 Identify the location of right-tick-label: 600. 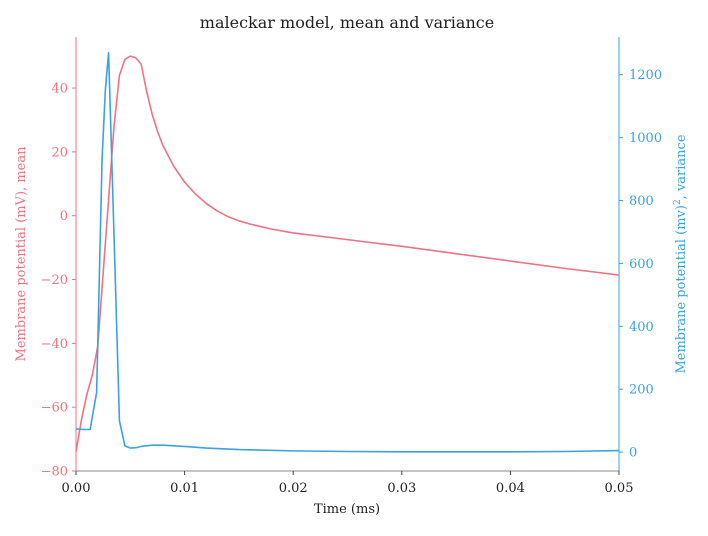
(641, 264).